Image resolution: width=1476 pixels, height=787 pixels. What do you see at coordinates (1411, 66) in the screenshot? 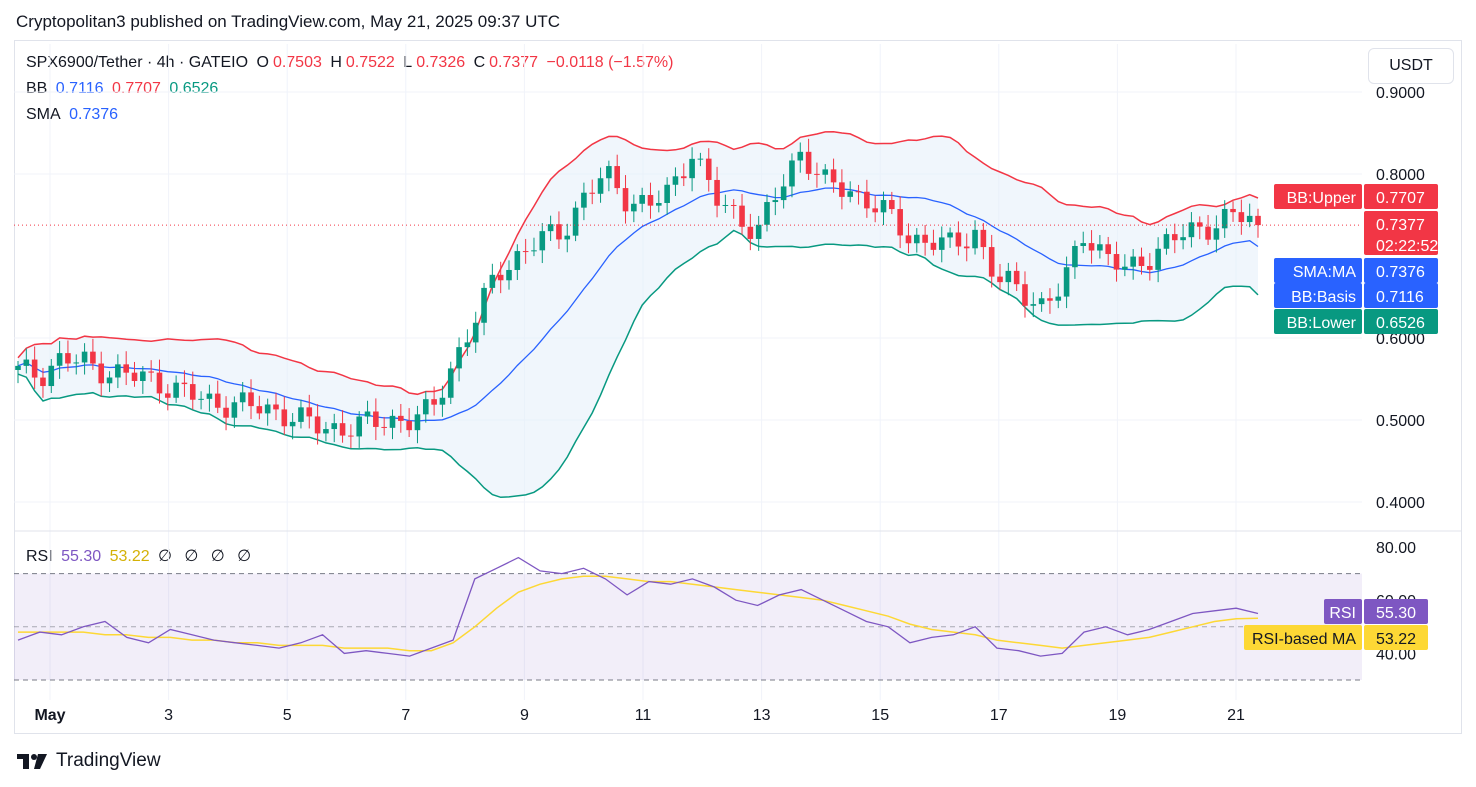
I see `currency-button: USDT` at bounding box center [1411, 66].